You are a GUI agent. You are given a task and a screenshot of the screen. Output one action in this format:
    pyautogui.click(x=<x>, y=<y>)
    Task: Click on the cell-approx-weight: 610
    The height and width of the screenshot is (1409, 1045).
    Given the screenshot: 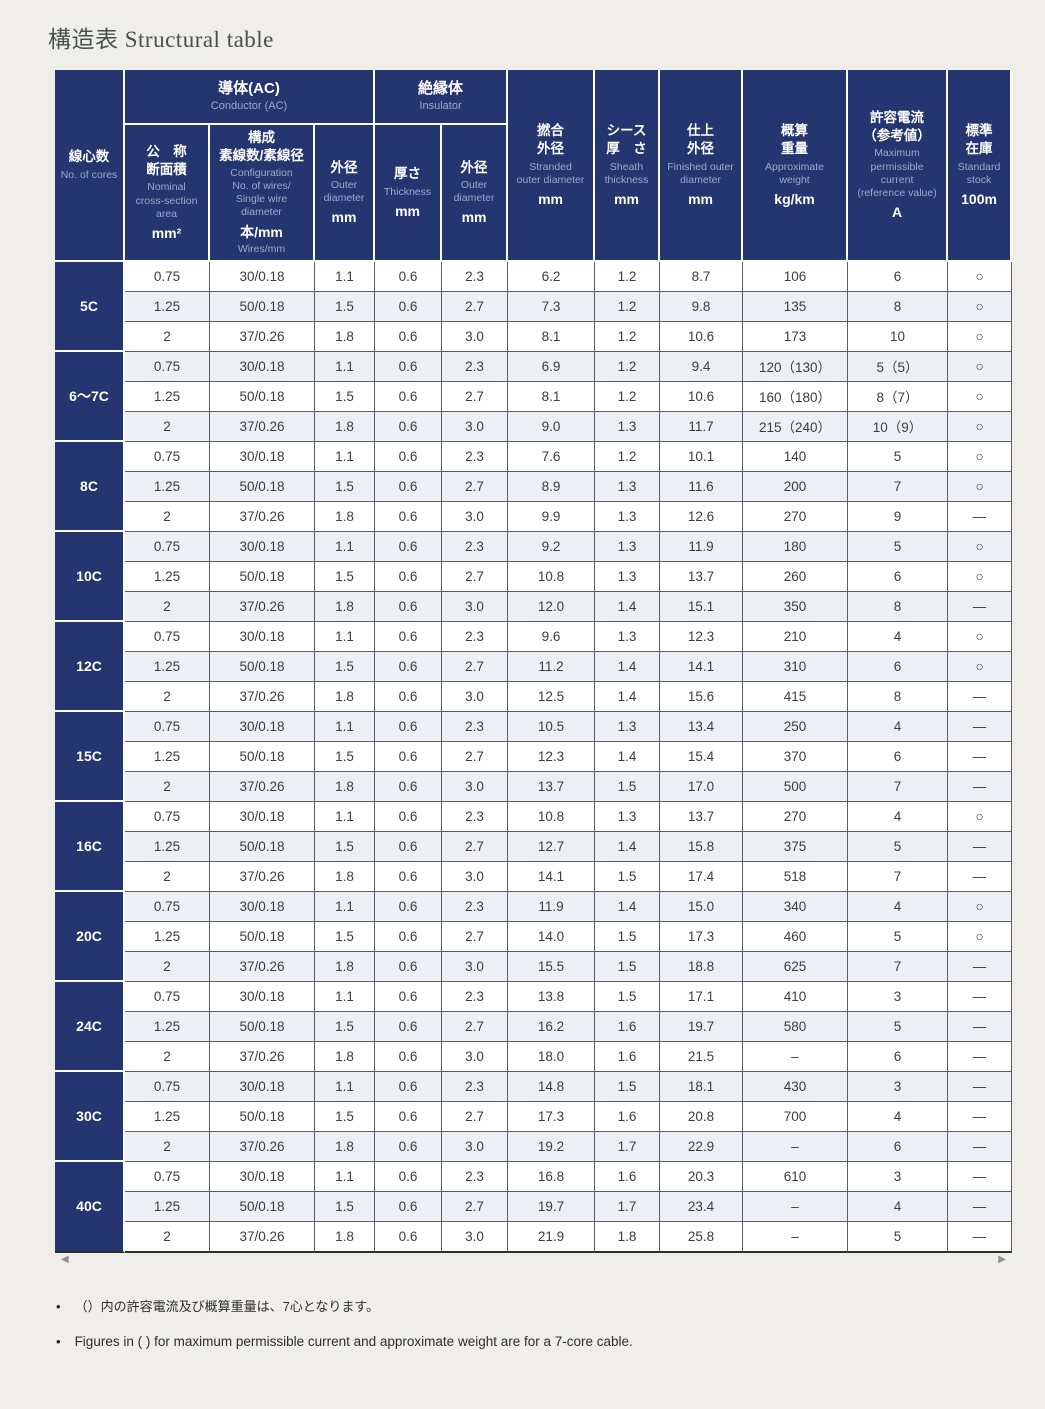 What is the action you would take?
    pyautogui.click(x=796, y=1176)
    